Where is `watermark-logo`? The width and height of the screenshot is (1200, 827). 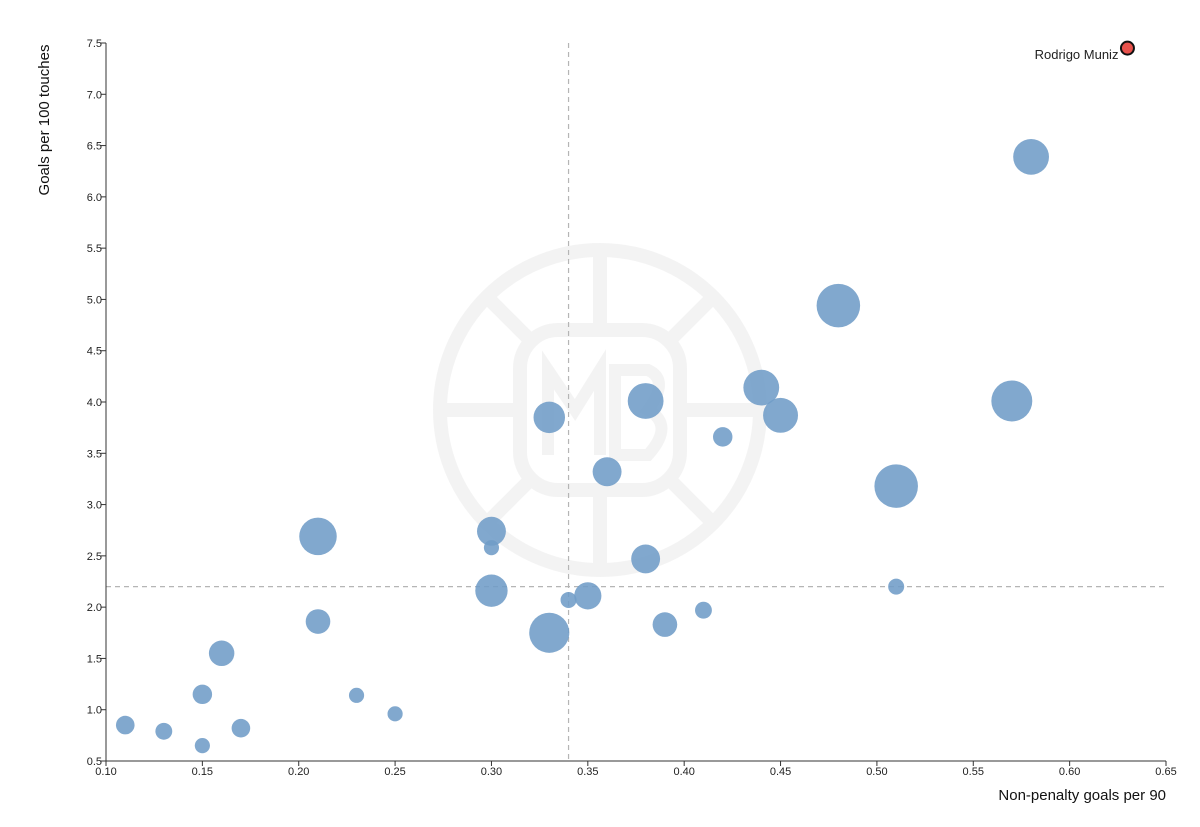 watermark-logo is located at coordinates (600, 410).